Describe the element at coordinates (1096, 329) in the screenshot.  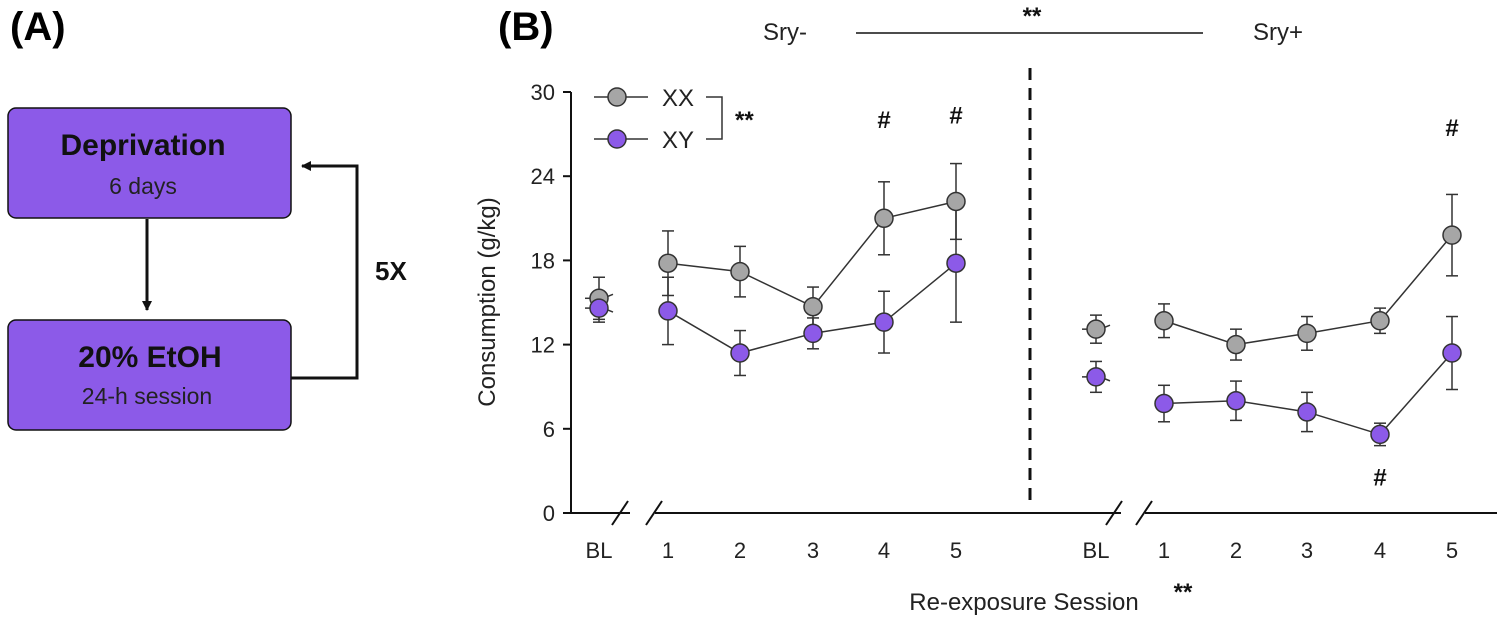
I see `point-xx-bl` at that location.